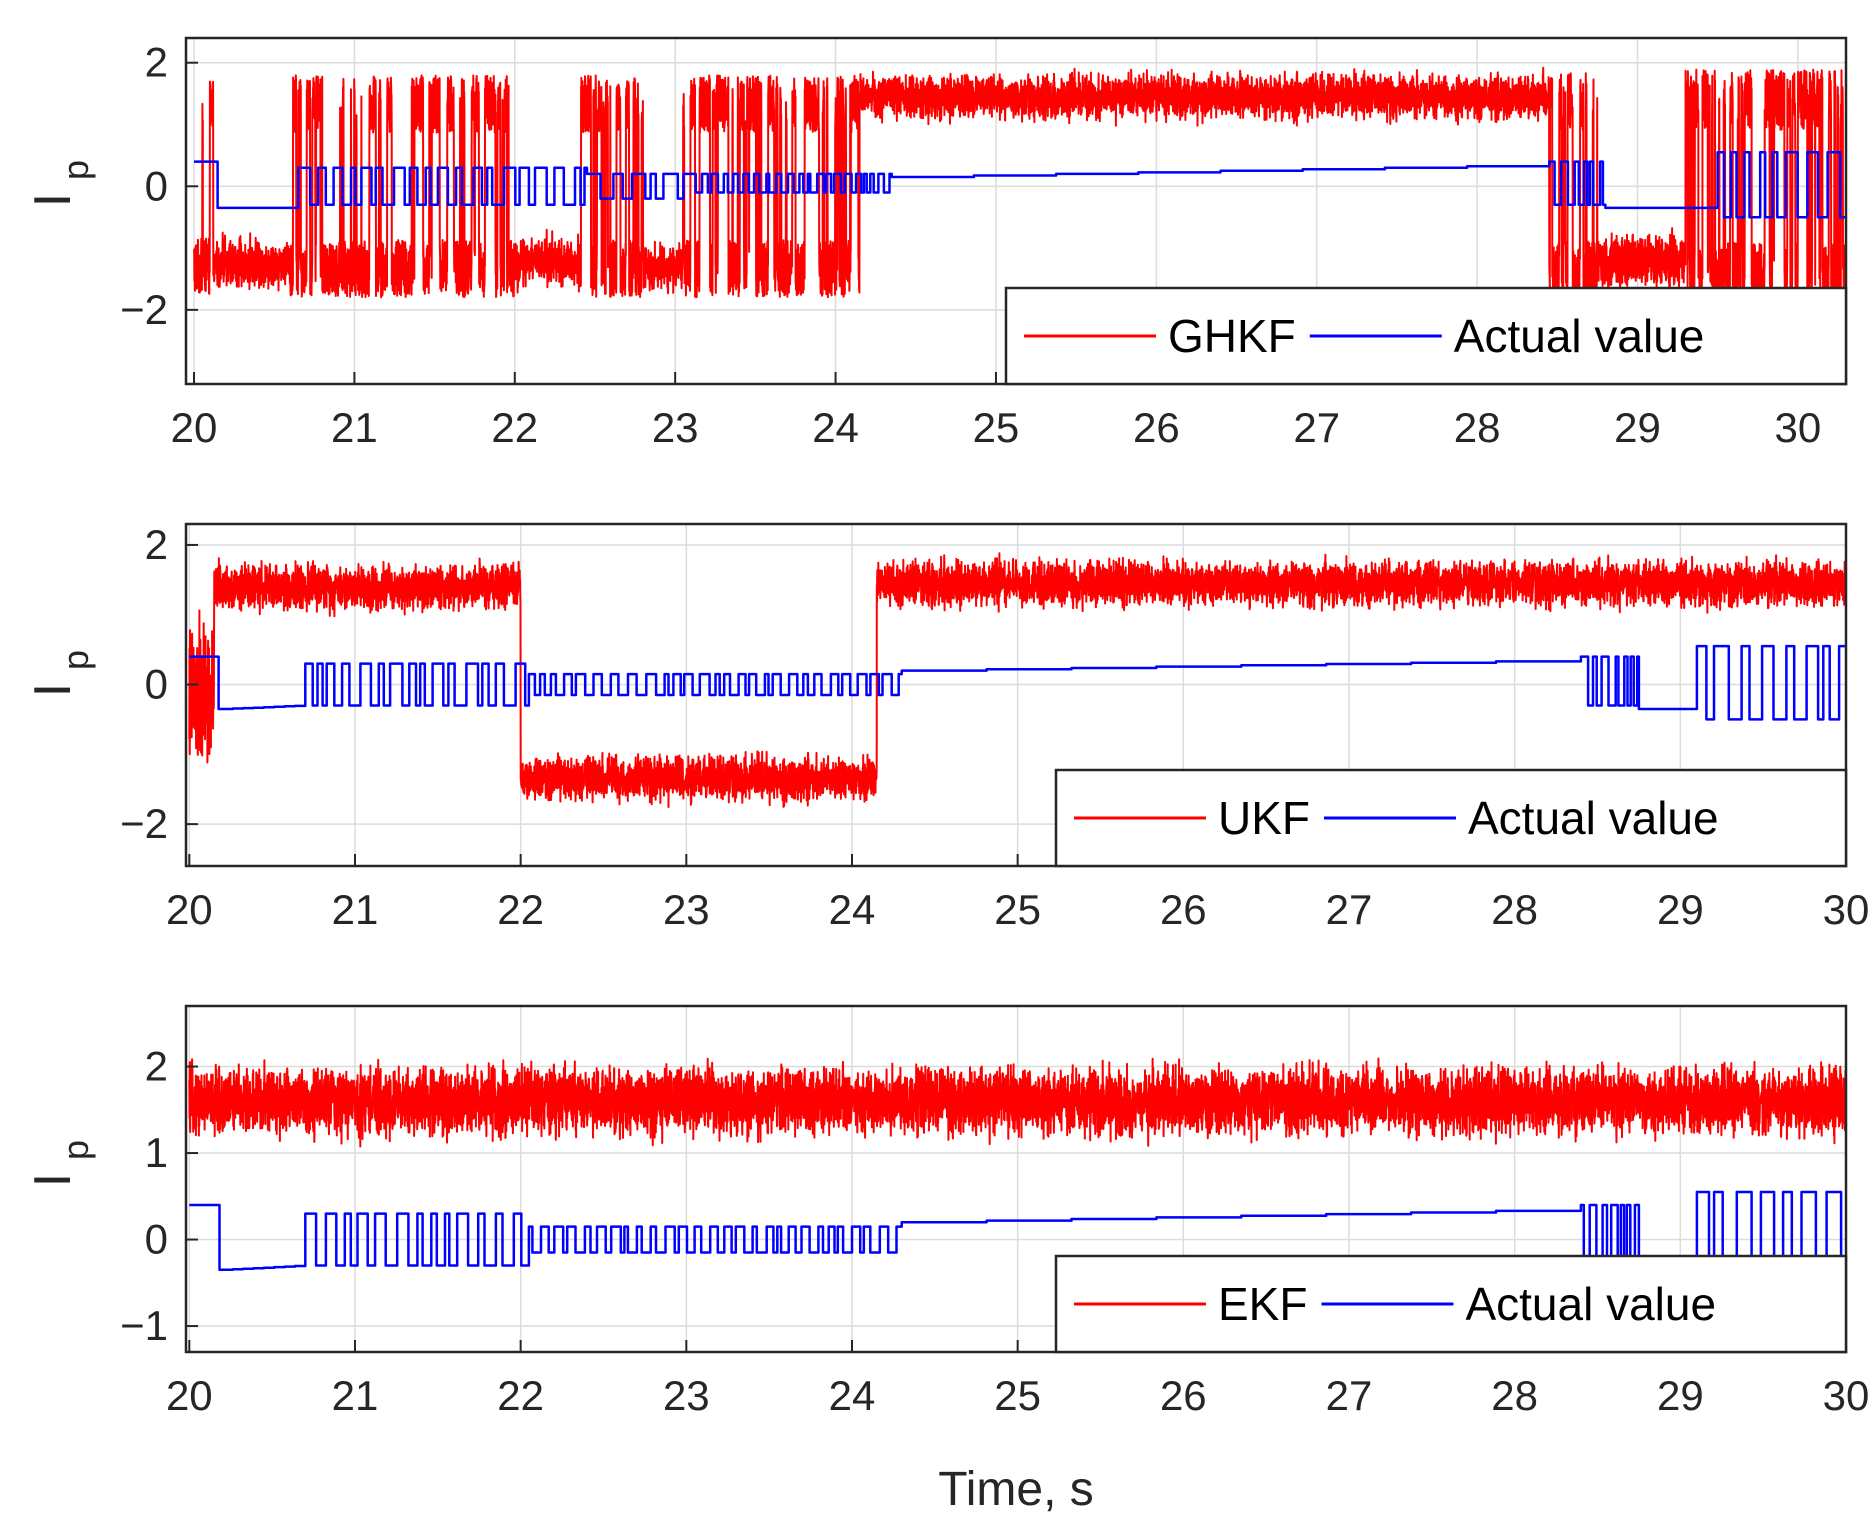  Describe the element at coordinates (1232, 336) in the screenshot. I see `legend-label-ghkf: GHKF` at that location.